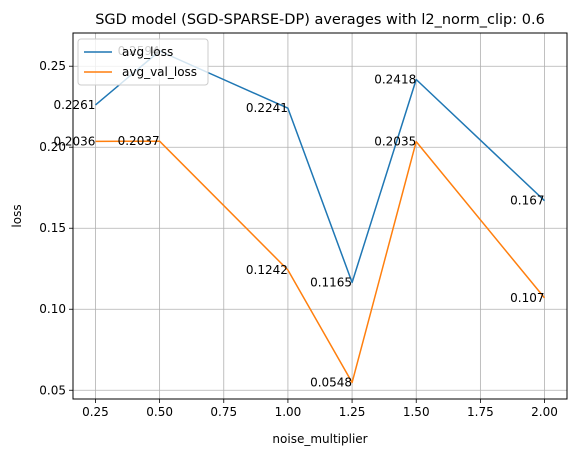  Describe the element at coordinates (395, 79) in the screenshot. I see `data-label: 0.2418` at that location.